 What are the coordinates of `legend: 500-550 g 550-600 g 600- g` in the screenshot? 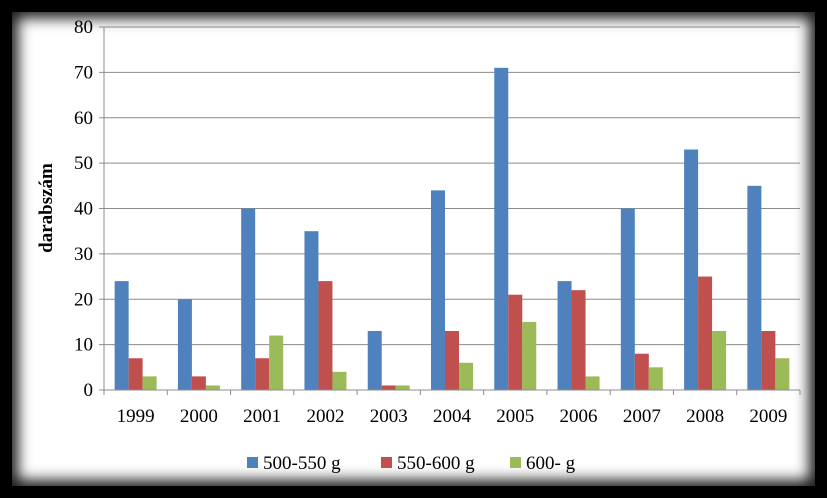 It's located at (411, 463).